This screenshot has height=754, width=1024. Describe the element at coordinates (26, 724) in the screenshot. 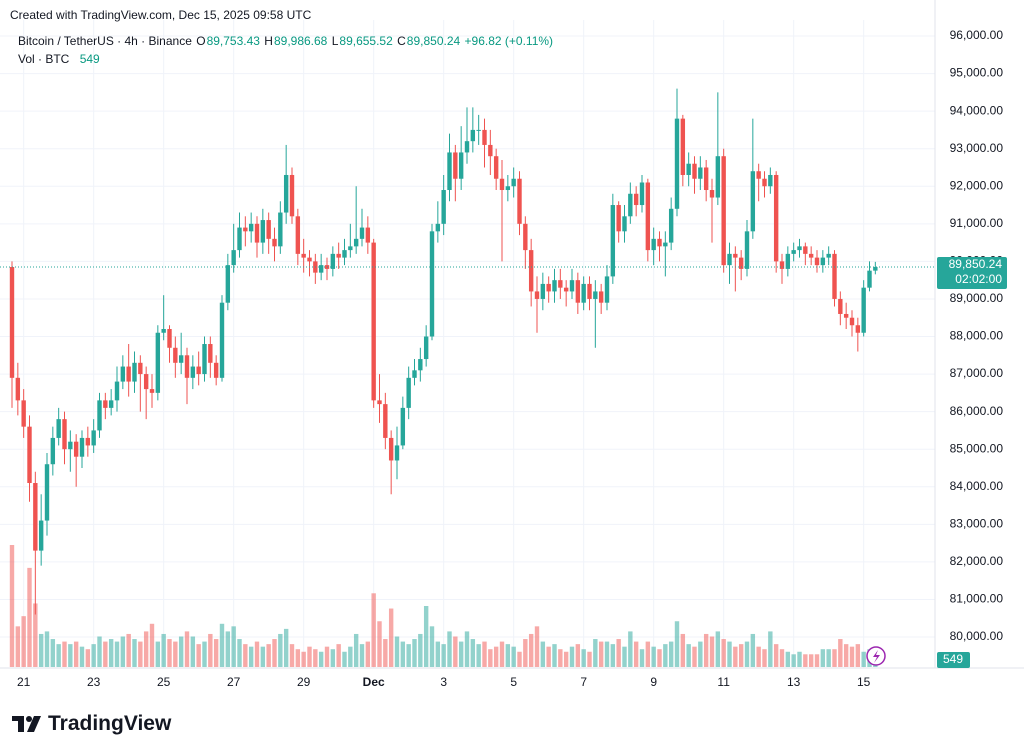

I see `logo-icon` at that location.